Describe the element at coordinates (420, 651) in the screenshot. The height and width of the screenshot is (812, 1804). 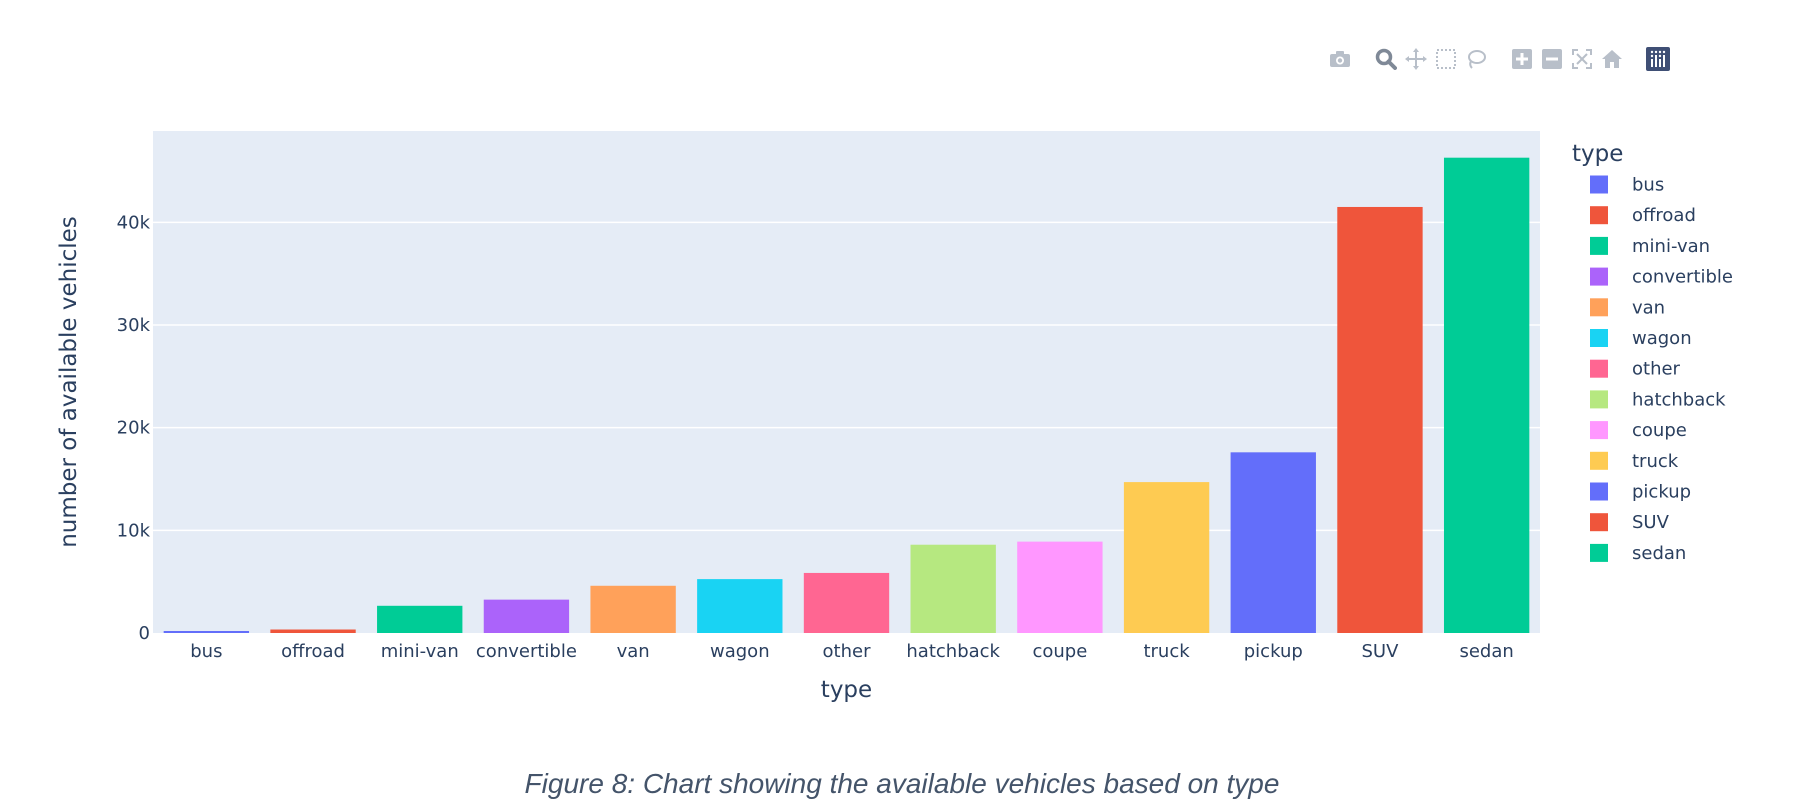
I see `x-tick-label: mini-van` at that location.